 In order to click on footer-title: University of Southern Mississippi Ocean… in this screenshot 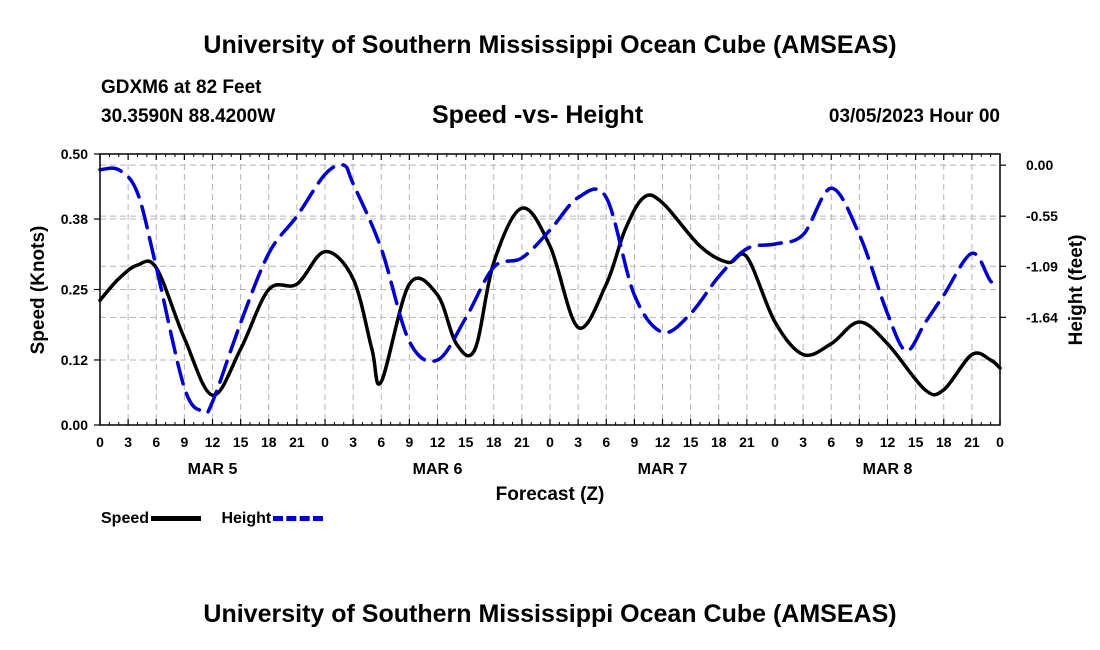, I will do `click(550, 614)`.